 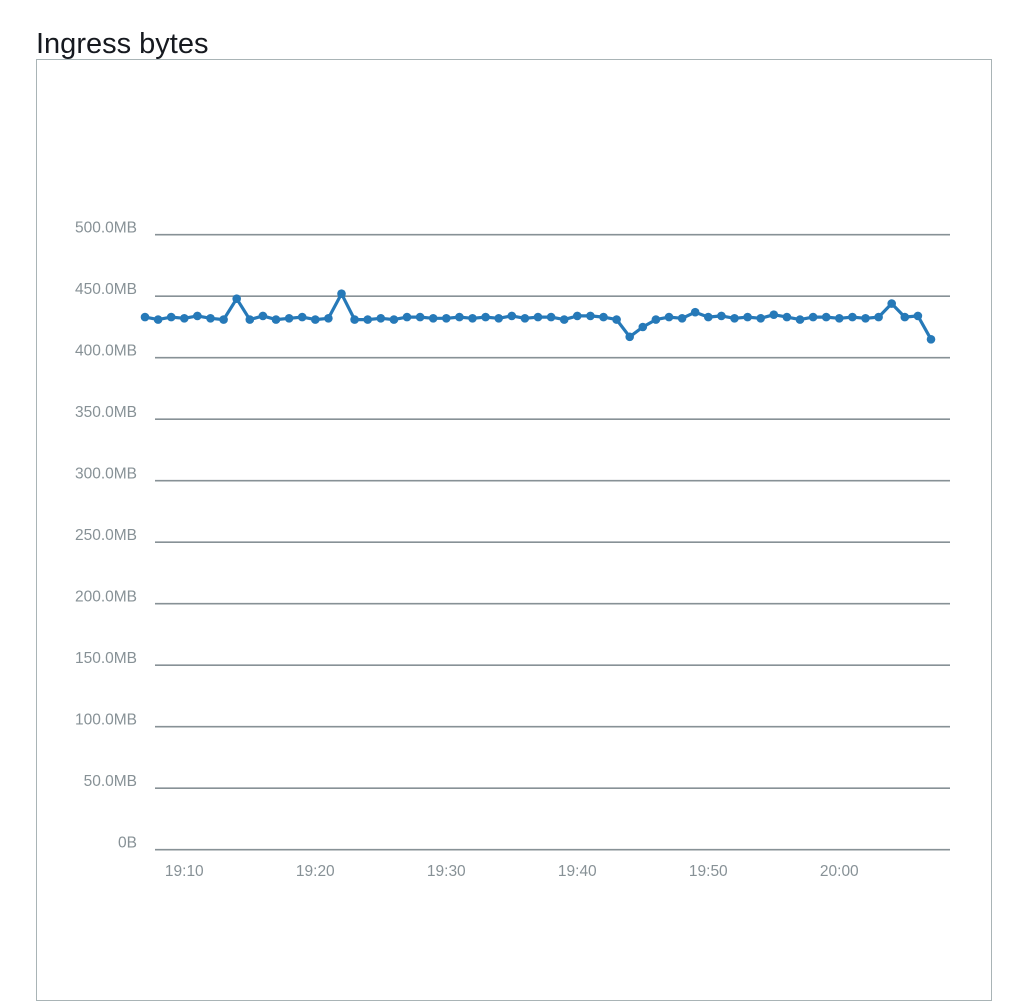 What do you see at coordinates (577, 871) in the screenshot?
I see `x-tick-label: 19:40` at bounding box center [577, 871].